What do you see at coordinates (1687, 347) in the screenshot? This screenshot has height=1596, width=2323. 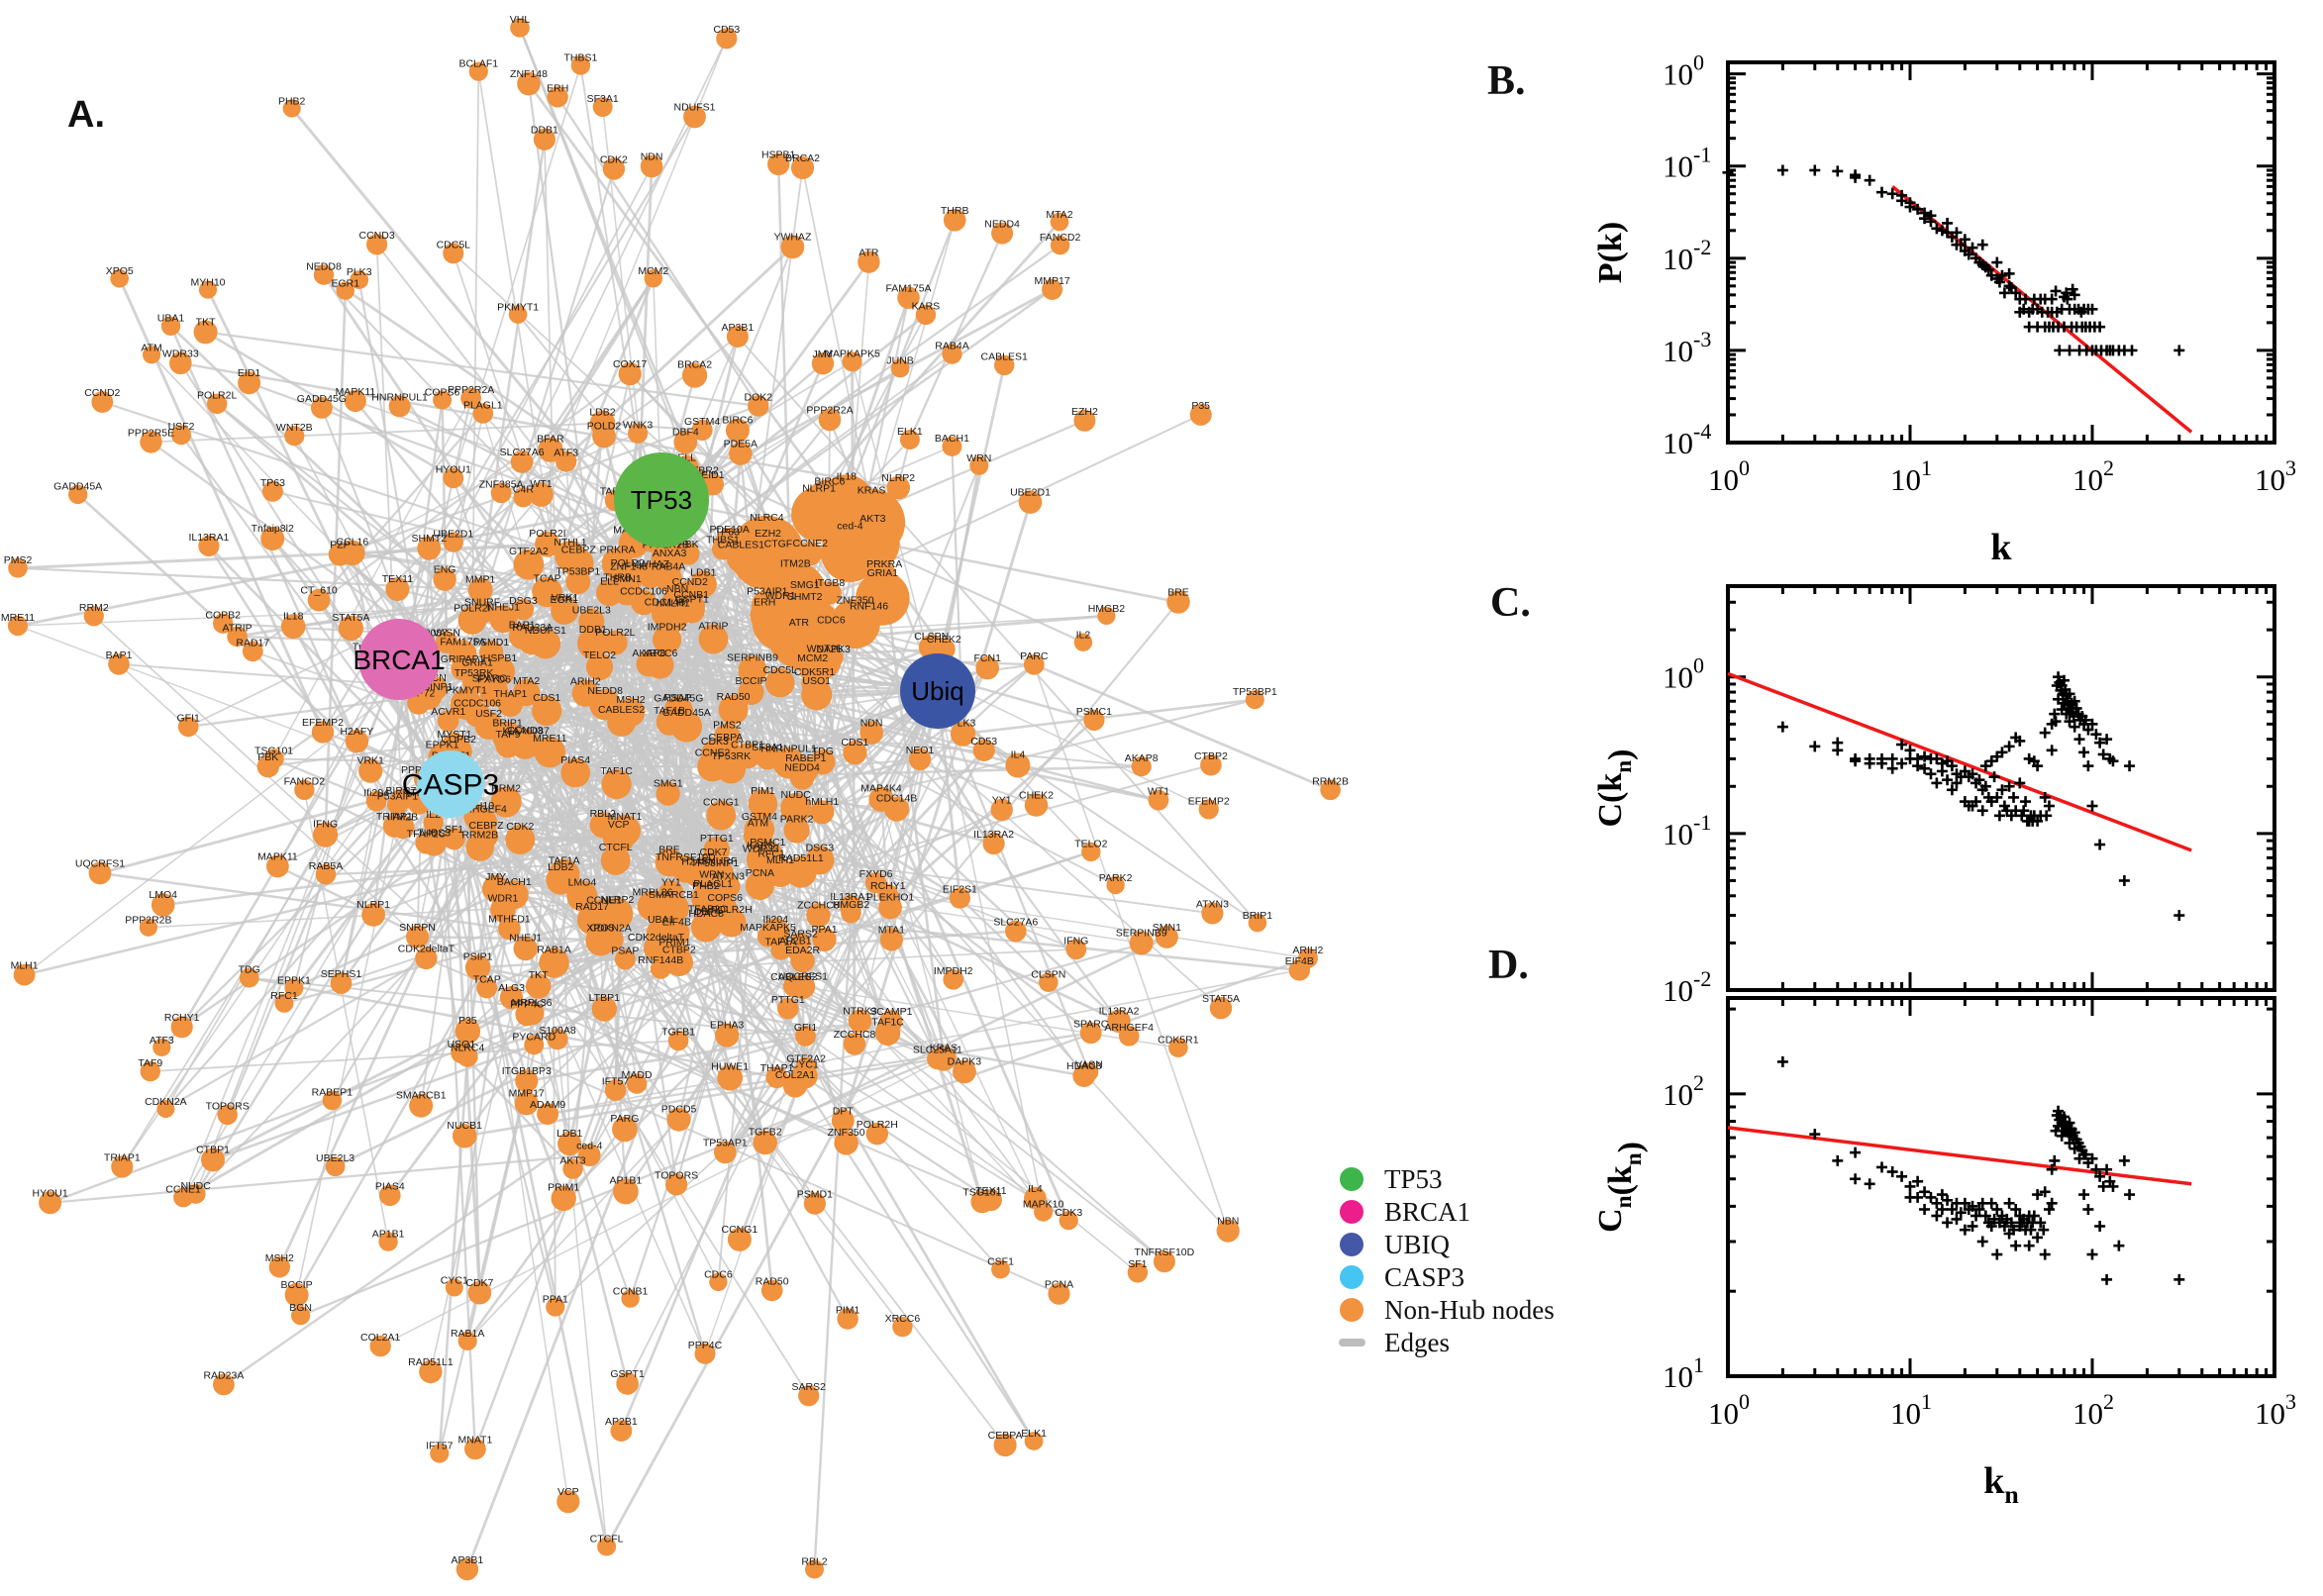 I see `y-tick-label: 10-3` at bounding box center [1687, 347].